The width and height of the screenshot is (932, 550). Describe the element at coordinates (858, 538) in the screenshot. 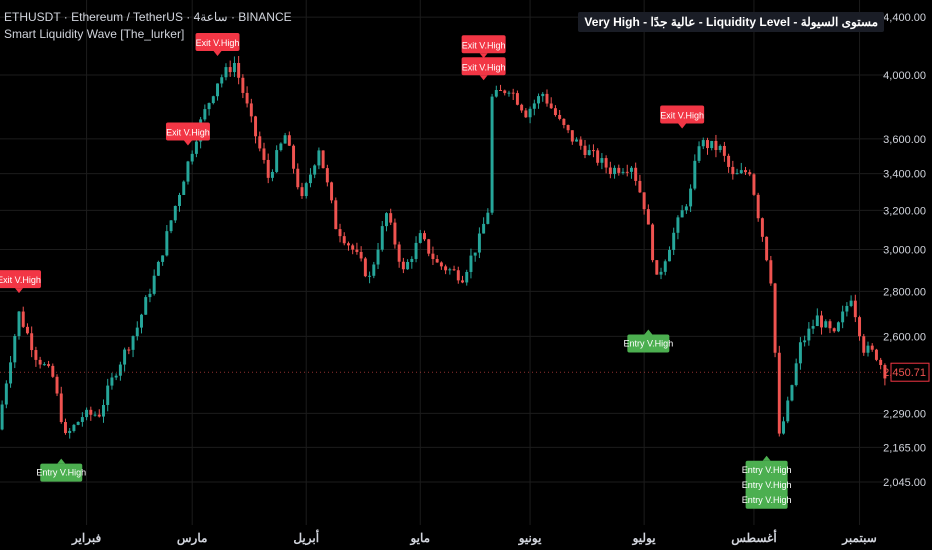

I see `x-tick-label: سبتمبر` at that location.